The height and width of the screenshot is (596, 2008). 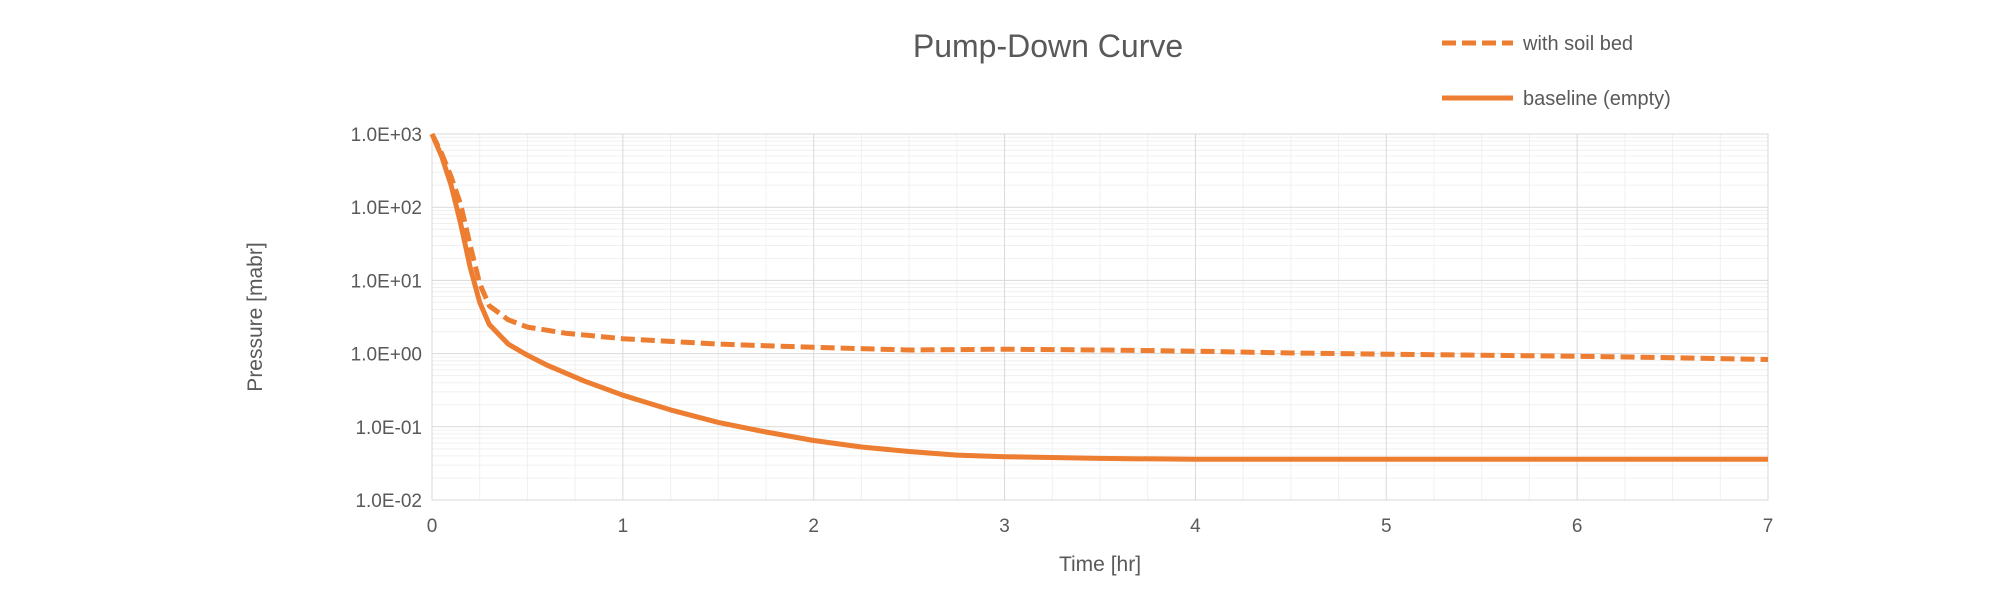 What do you see at coordinates (1004, 526) in the screenshot?
I see `x-tick-label: 3` at bounding box center [1004, 526].